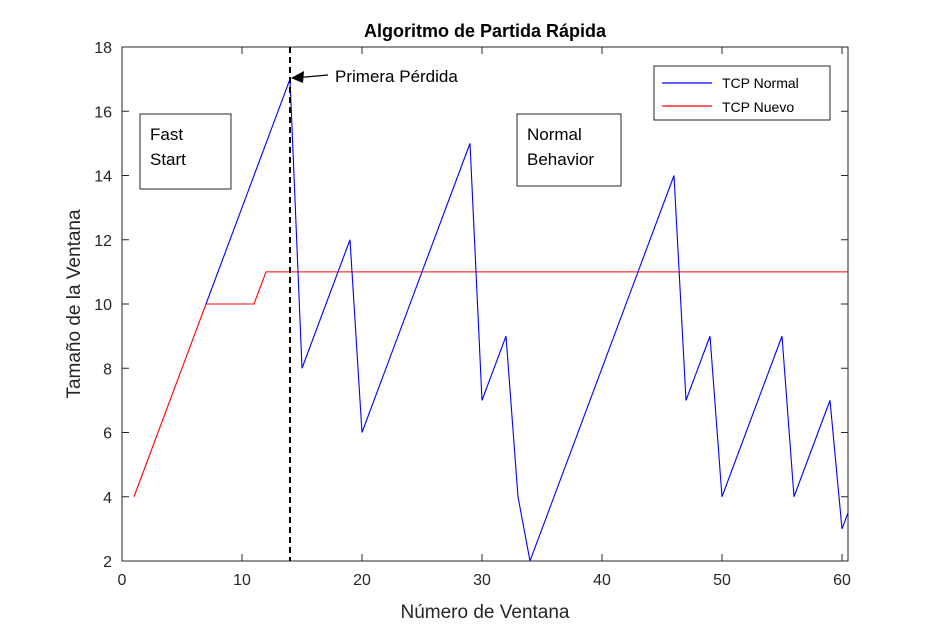  Describe the element at coordinates (485, 31) in the screenshot. I see `chart-title: Algoritmo de Partida Rápida` at that location.